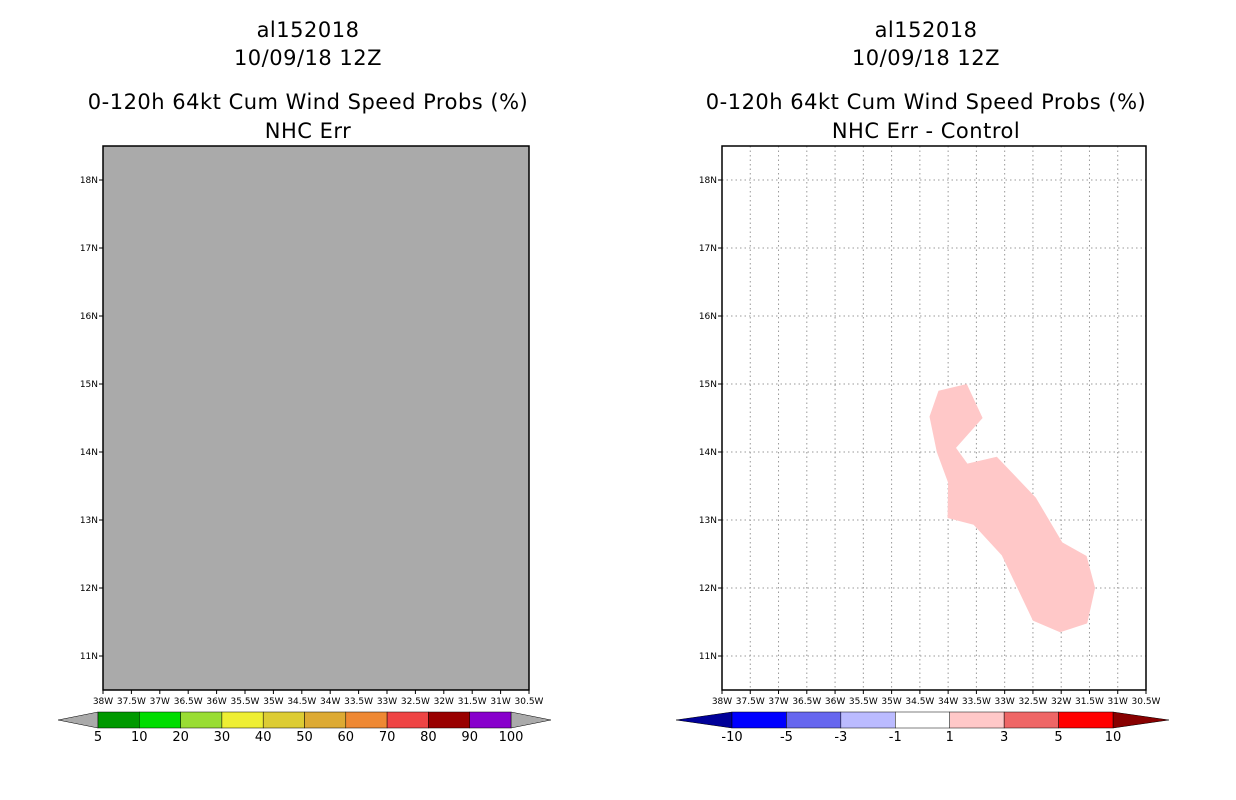 Image resolution: width=1236 pixels, height=800 pixels. What do you see at coordinates (750, 702) in the screenshot?
I see `x-tick-label: 37.5W` at bounding box center [750, 702].